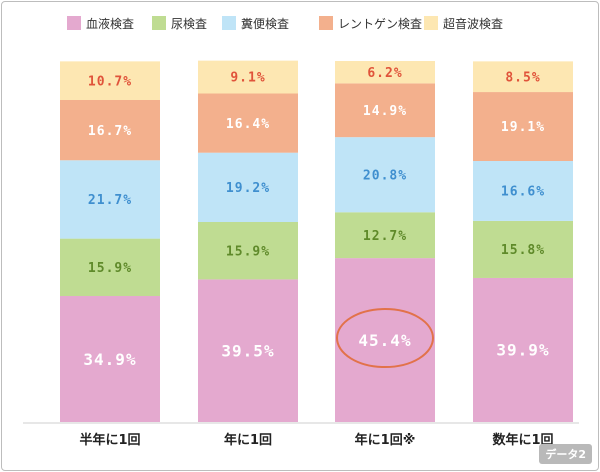  Describe the element at coordinates (385, 440) in the screenshot. I see `category-label-2: 年に1回※` at that location.